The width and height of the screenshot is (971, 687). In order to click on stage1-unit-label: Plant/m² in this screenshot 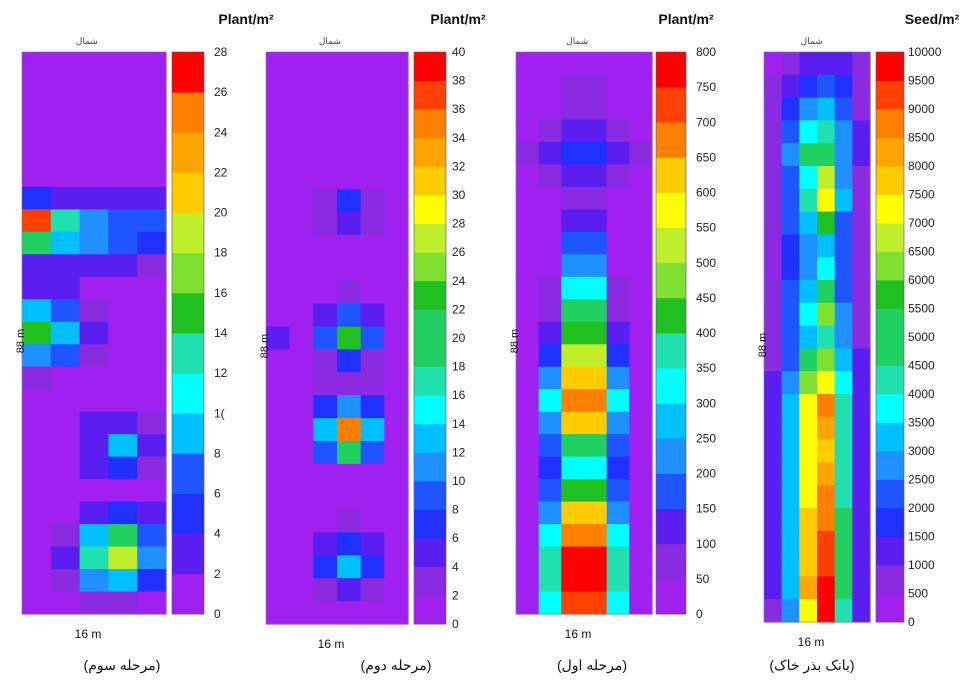, I will do `click(686, 19)`.